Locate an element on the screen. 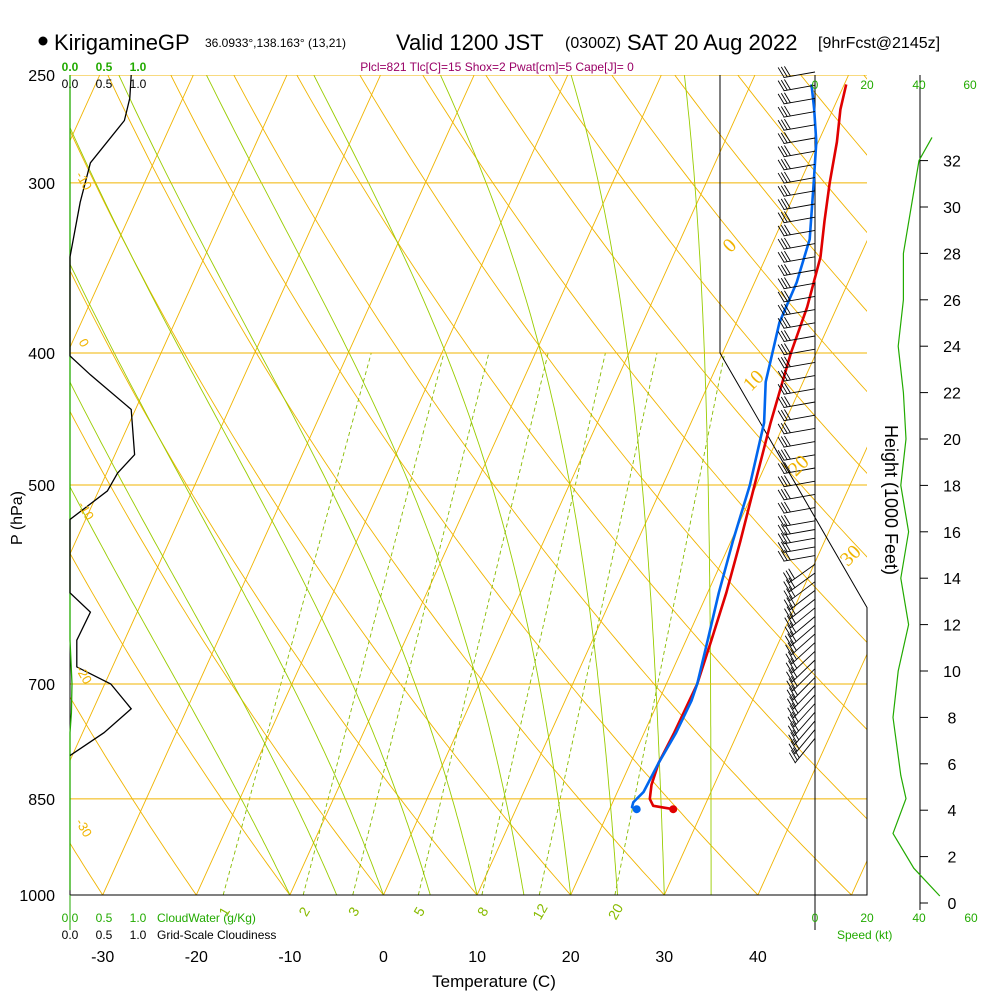  height-tick-label: 8 is located at coordinates (952, 718).